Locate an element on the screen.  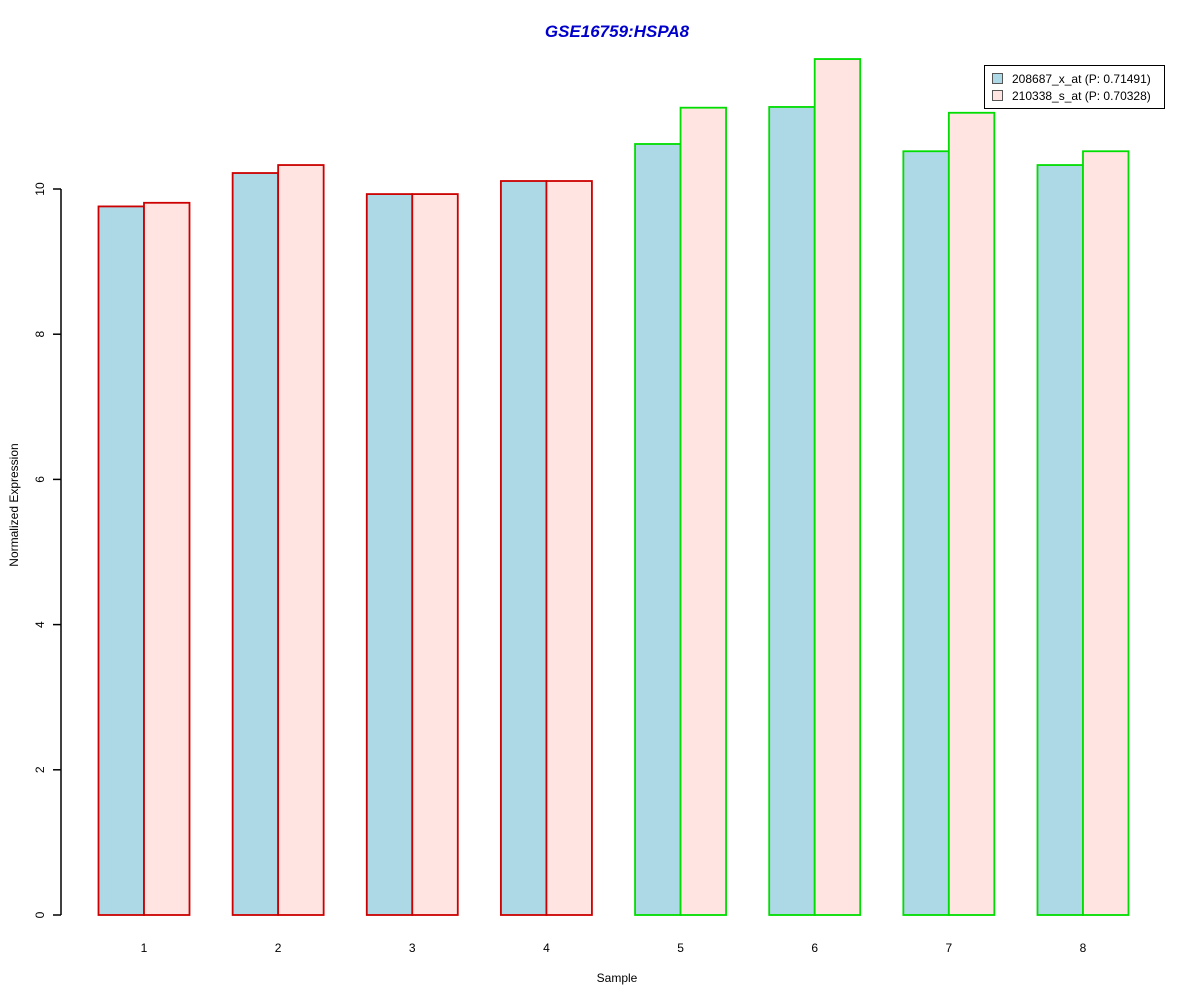
y-tick-label: 6 is located at coordinates (40, 479).